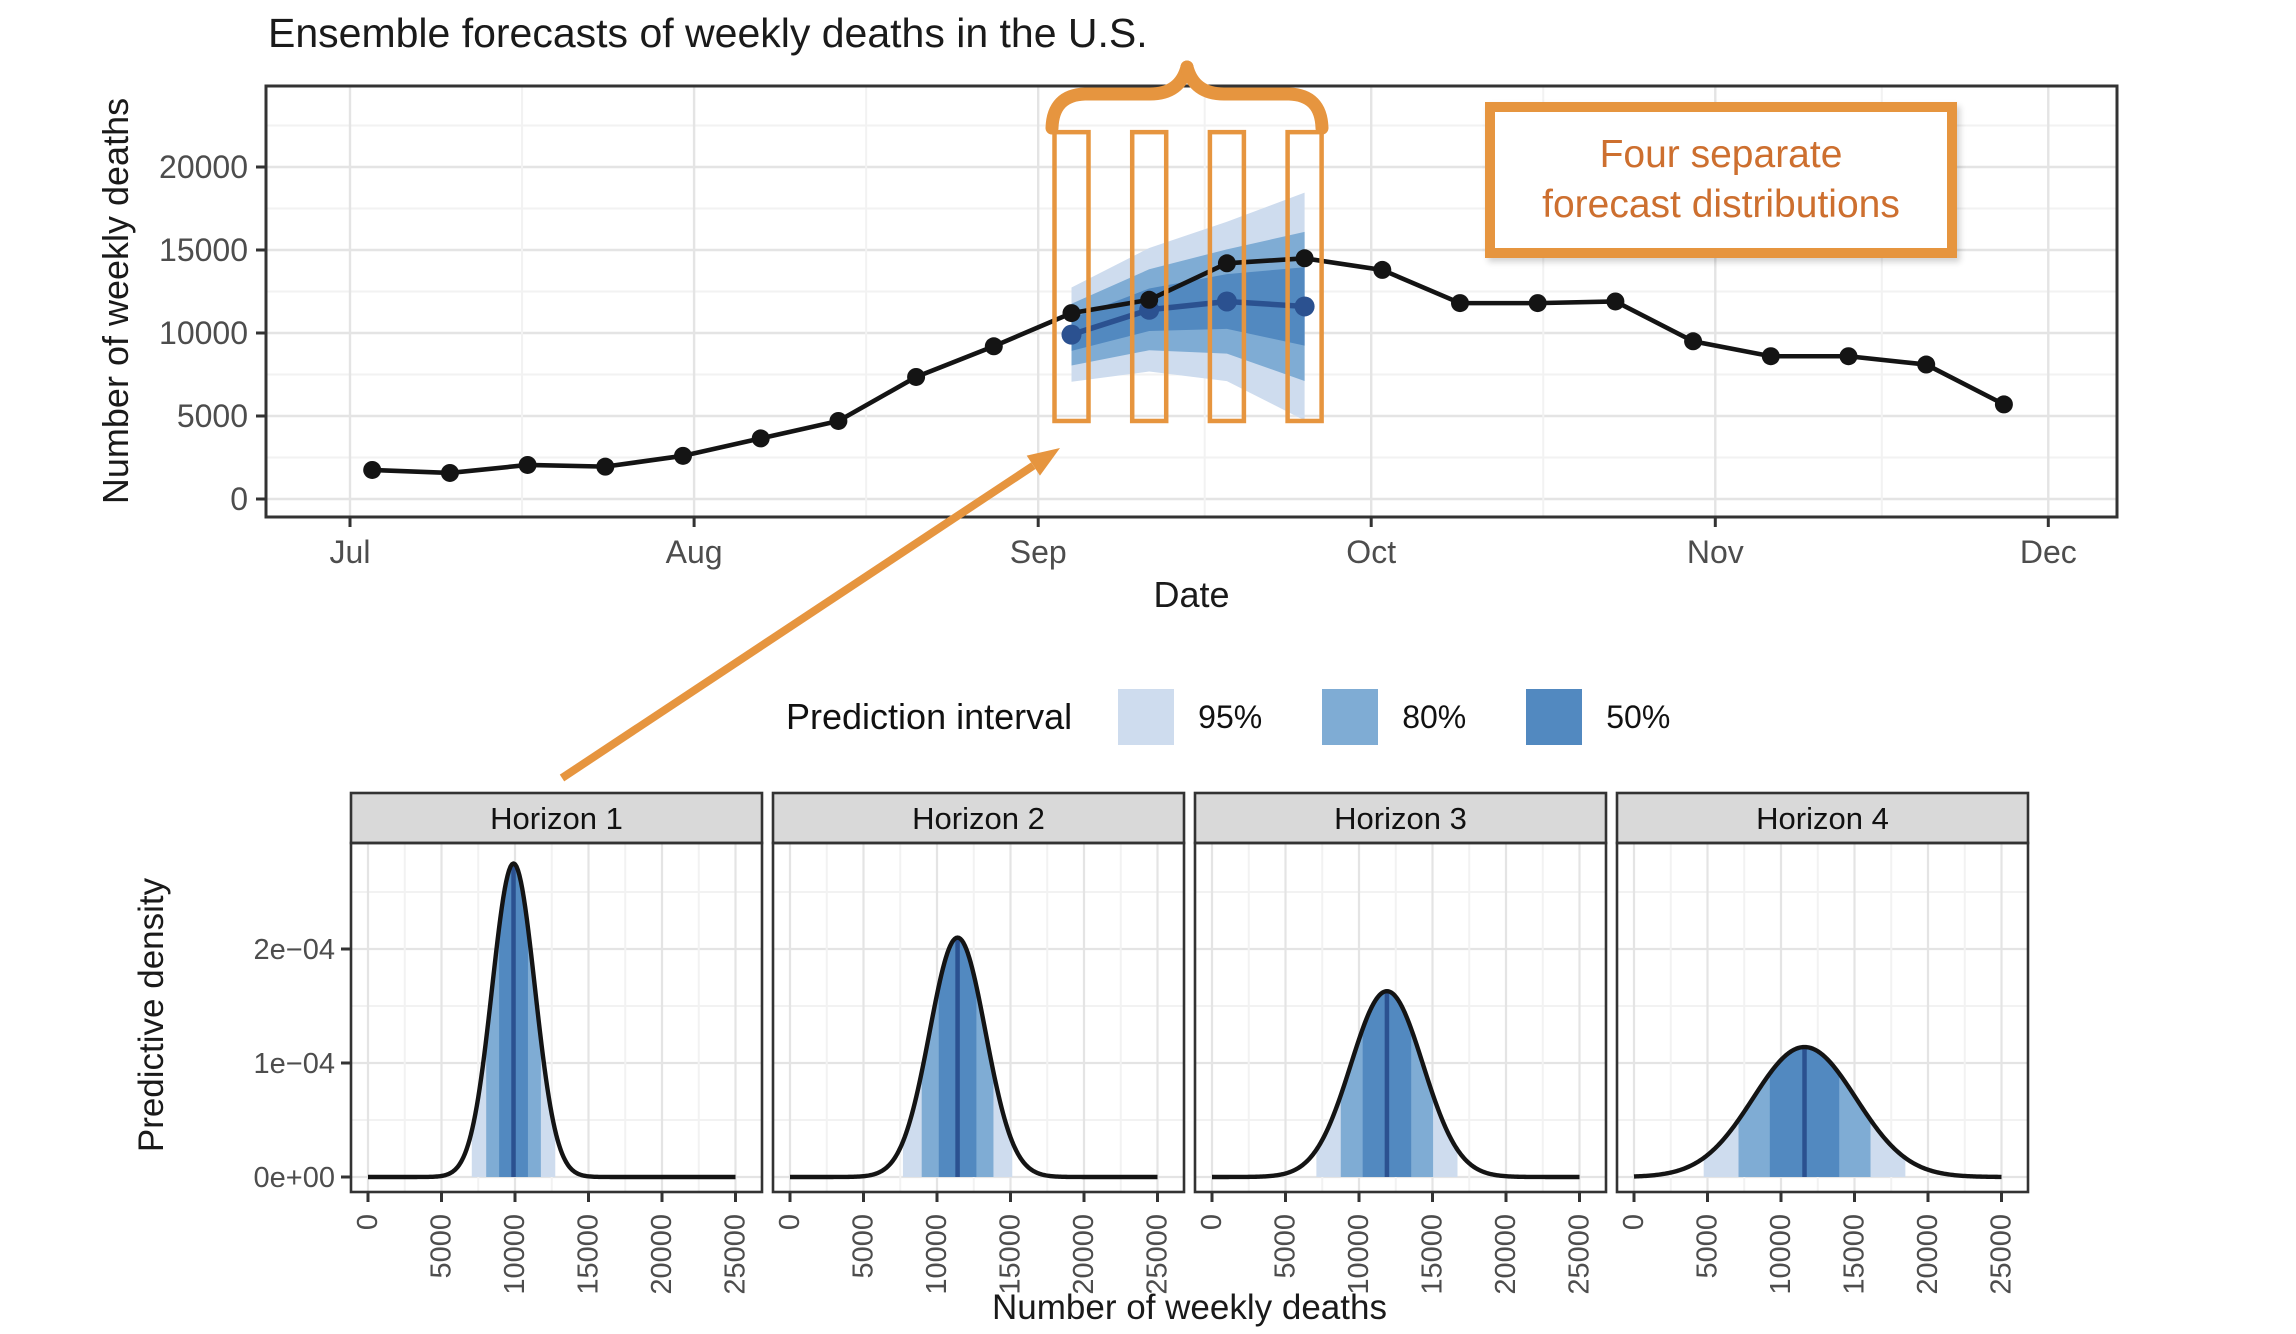 Image resolution: width=2296 pixels, height=1334 pixels. I want to click on y-tick-label: 1e−04, so click(294, 1064).